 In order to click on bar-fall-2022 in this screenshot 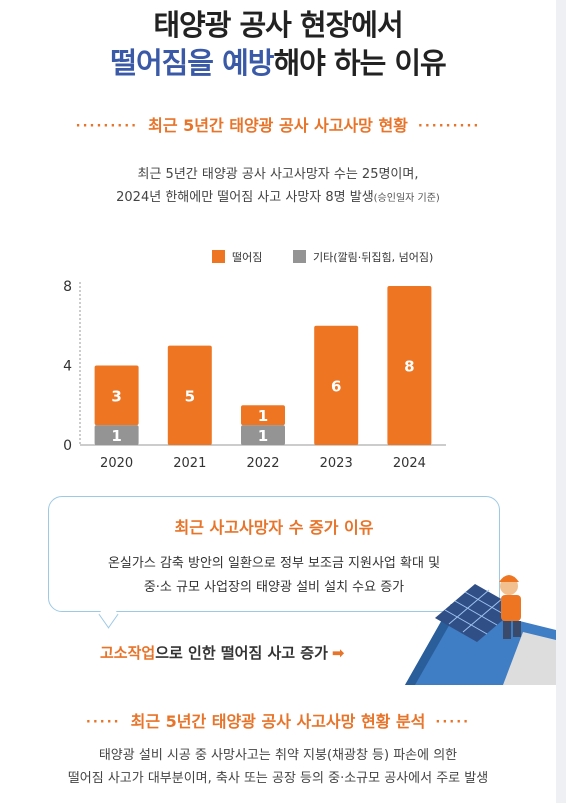, I will do `click(263, 415)`.